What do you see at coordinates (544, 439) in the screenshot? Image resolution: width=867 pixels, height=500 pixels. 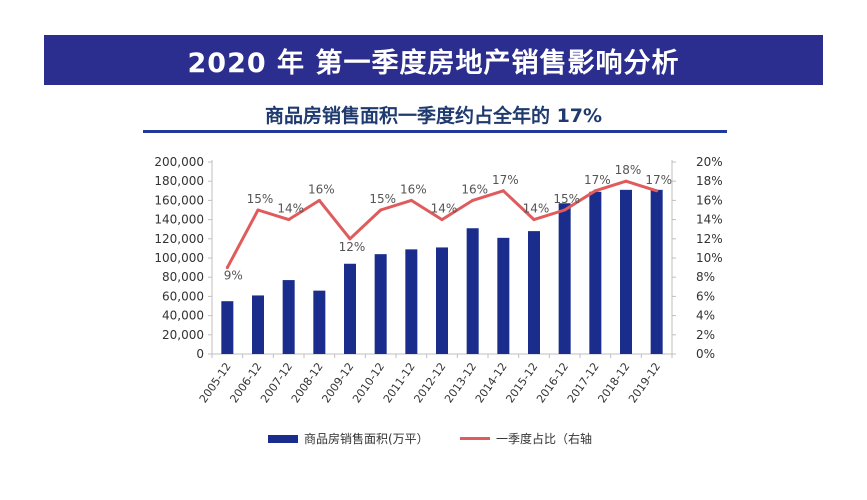 I see `legend-label-line: 一季度占比（右轴` at bounding box center [544, 439].